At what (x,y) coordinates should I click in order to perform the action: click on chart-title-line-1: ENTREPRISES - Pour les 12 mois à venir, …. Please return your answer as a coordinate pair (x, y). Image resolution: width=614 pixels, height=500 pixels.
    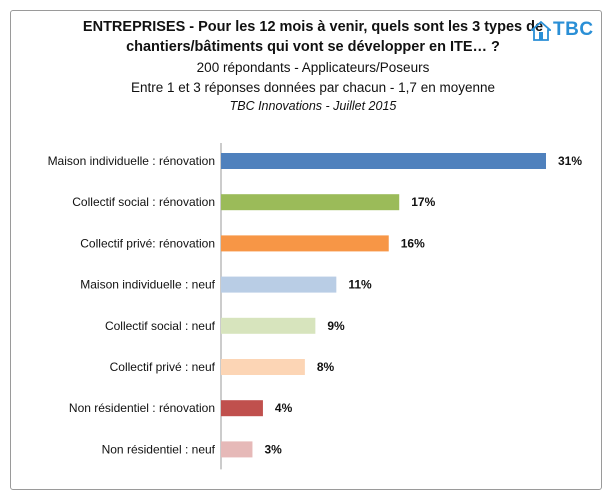
    Looking at the image, I should click on (313, 27).